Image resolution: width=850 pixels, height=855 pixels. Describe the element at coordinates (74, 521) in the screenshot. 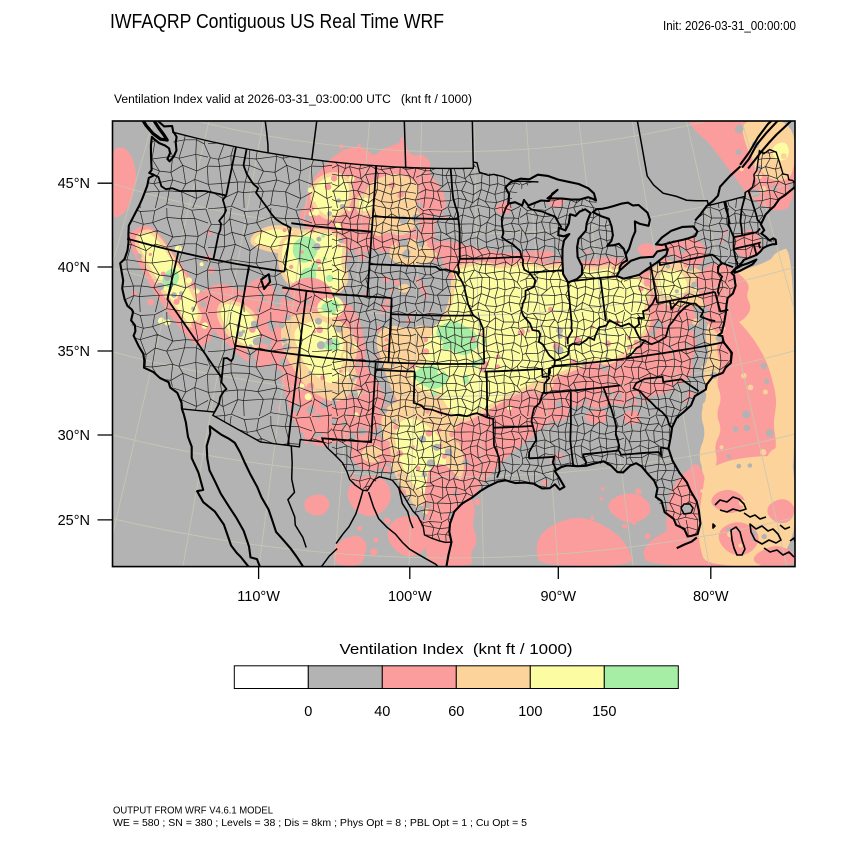

I see `svg-text: 25°N` at that location.